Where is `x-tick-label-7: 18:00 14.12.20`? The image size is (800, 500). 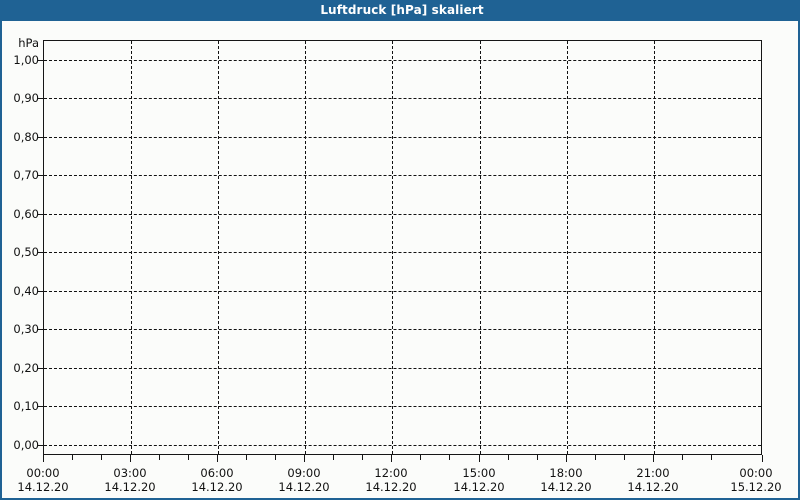
x-tick-label-7: 18:00 14.12.20 is located at coordinates (566, 480).